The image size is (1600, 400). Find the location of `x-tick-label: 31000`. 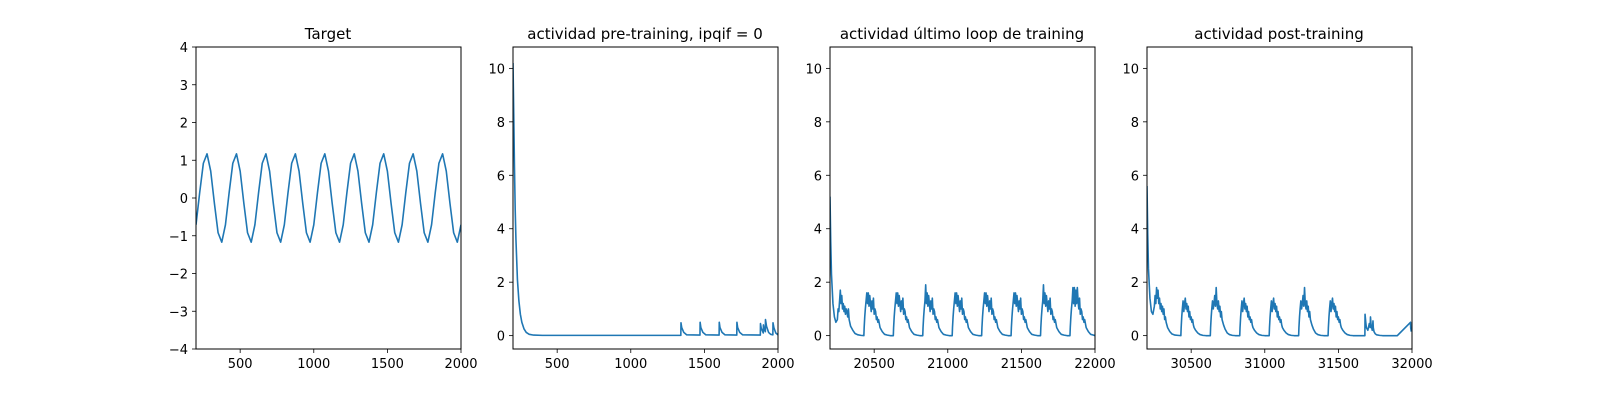

x-tick-label: 31000 is located at coordinates (1264, 364).